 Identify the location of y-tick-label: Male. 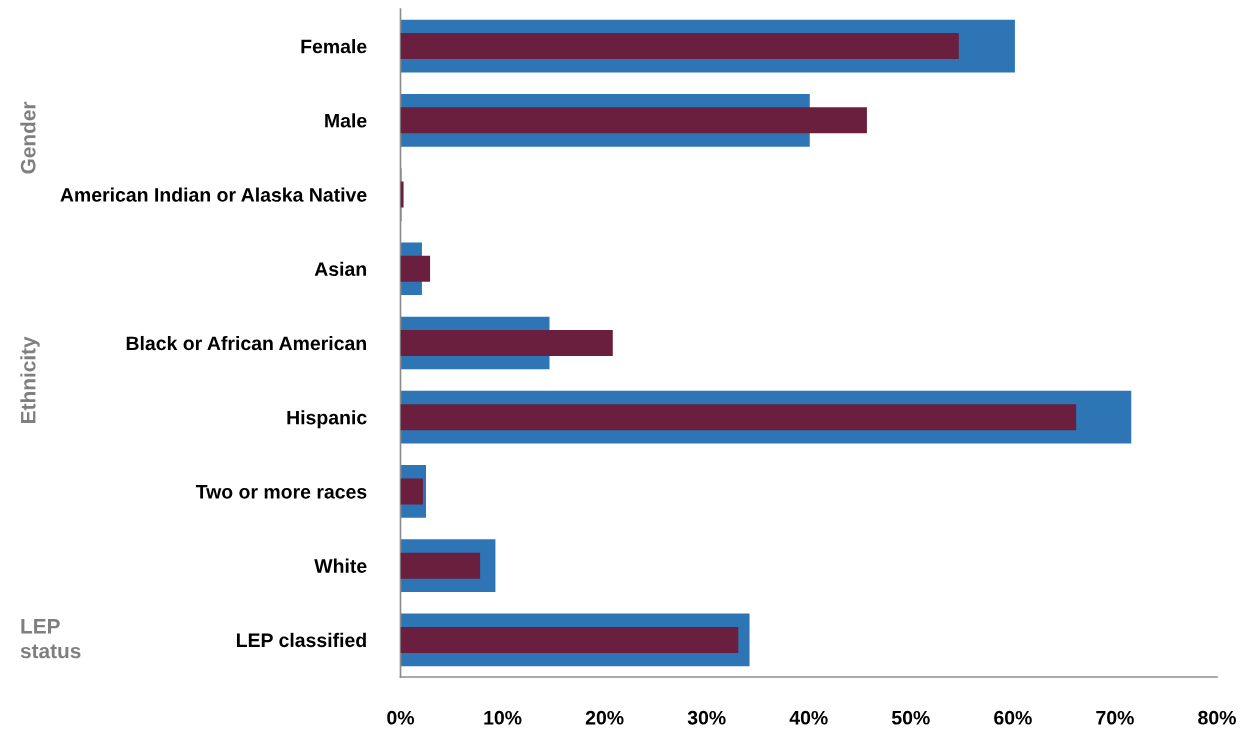
(346, 120).